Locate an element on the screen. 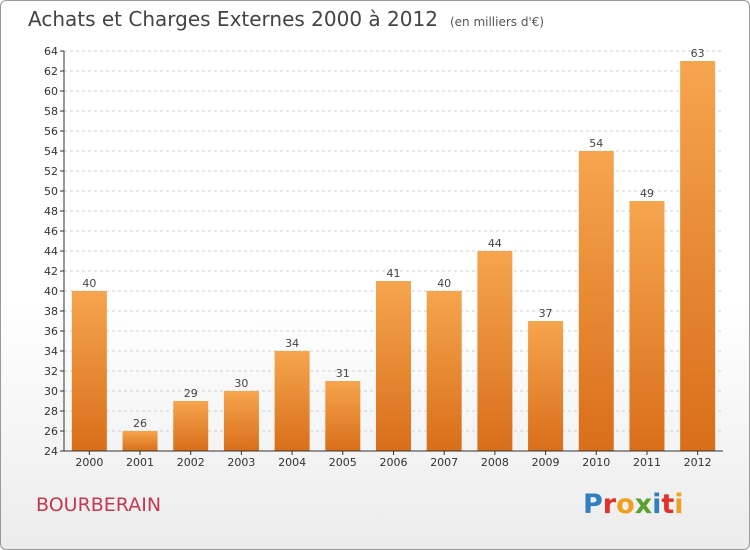 This screenshot has width=750, height=550. data-label: 37 is located at coordinates (546, 313).